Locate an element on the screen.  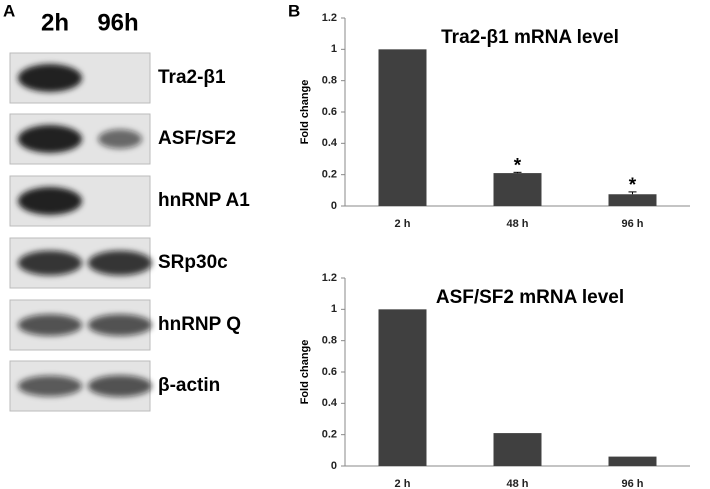
row-label: hnRNP Q is located at coordinates (199, 324).